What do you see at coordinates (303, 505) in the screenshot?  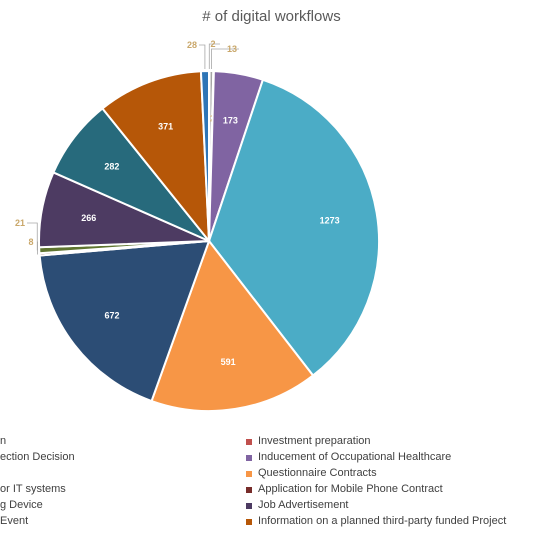 I see `legend-label: Job Advertisement` at bounding box center [303, 505].